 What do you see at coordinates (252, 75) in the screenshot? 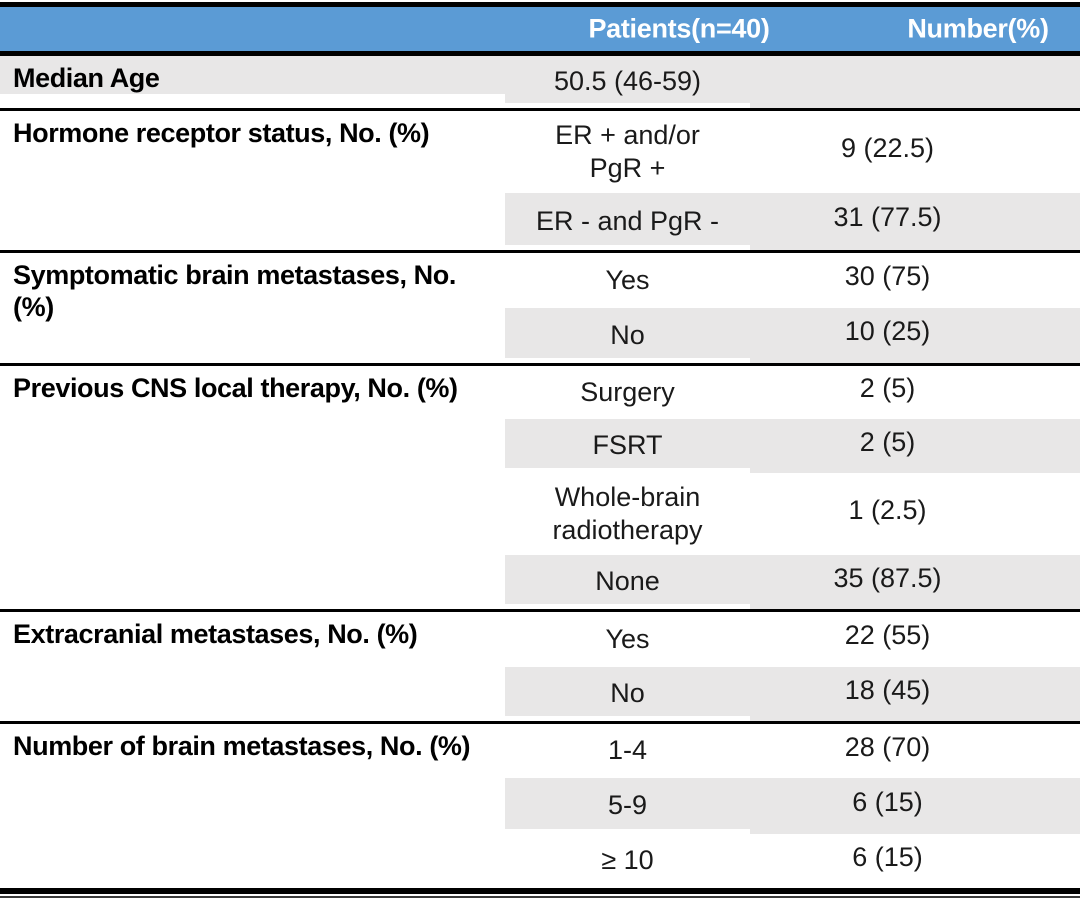
I see `row-label-median-age: Median Age` at bounding box center [252, 75].